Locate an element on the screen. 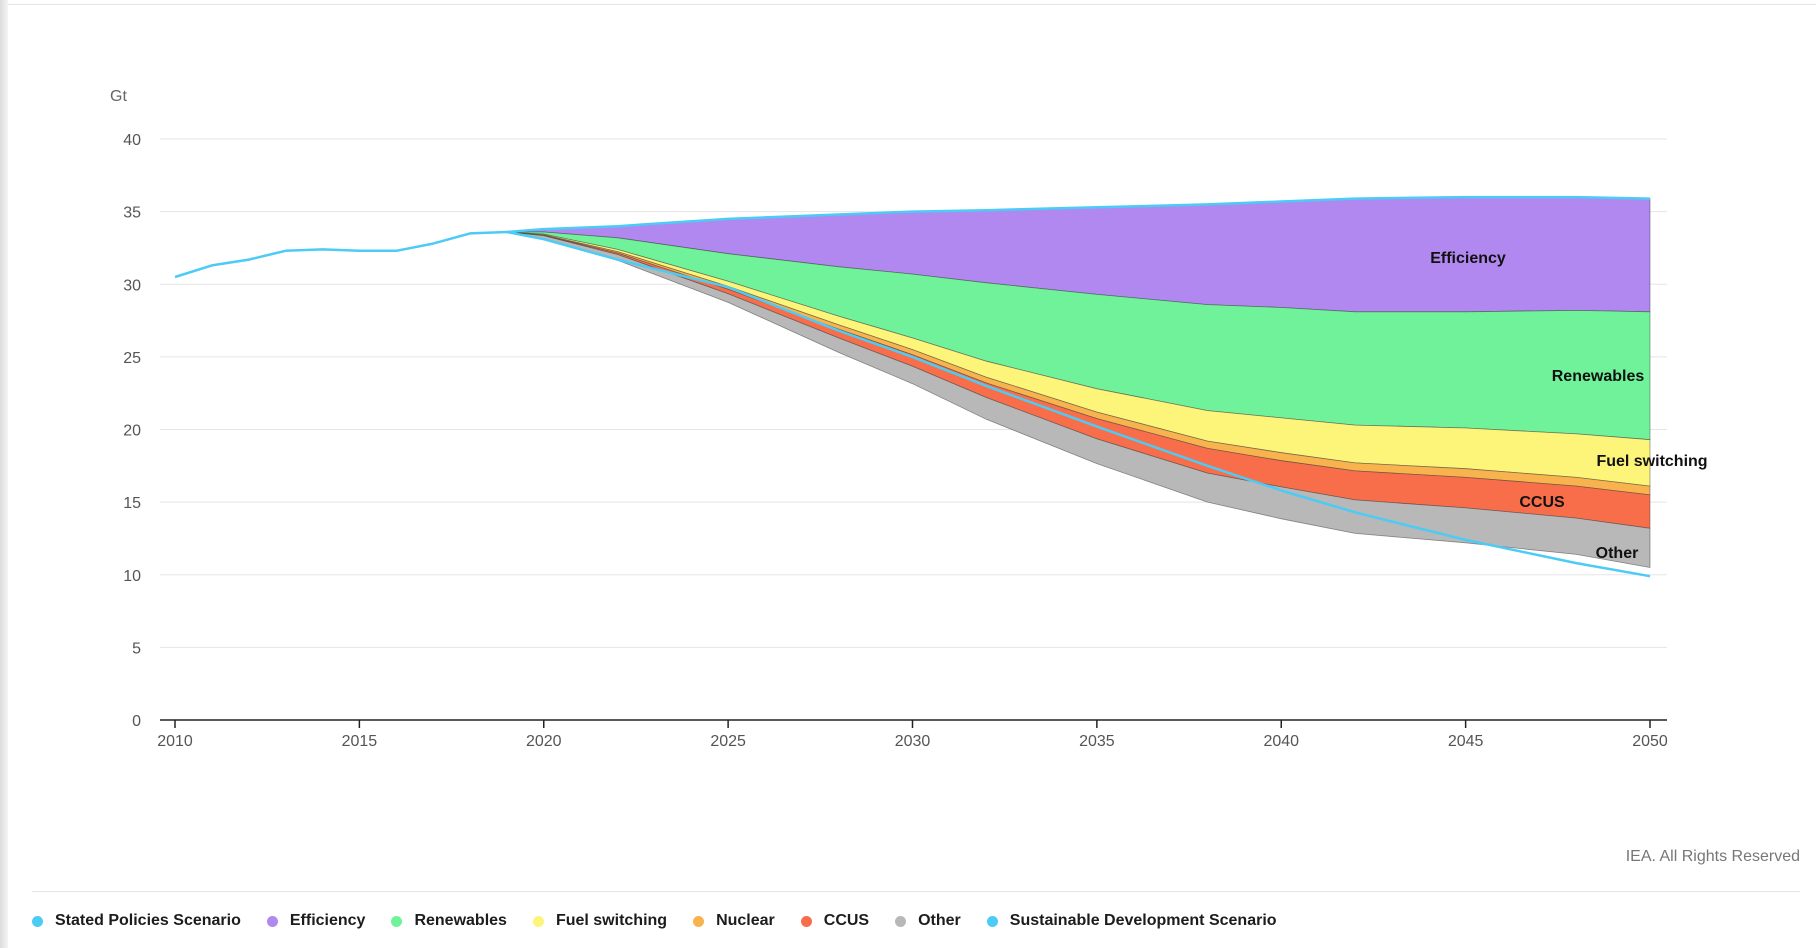 This screenshot has height=948, width=1816. legend-label: Stated Policies Scenario is located at coordinates (148, 920).